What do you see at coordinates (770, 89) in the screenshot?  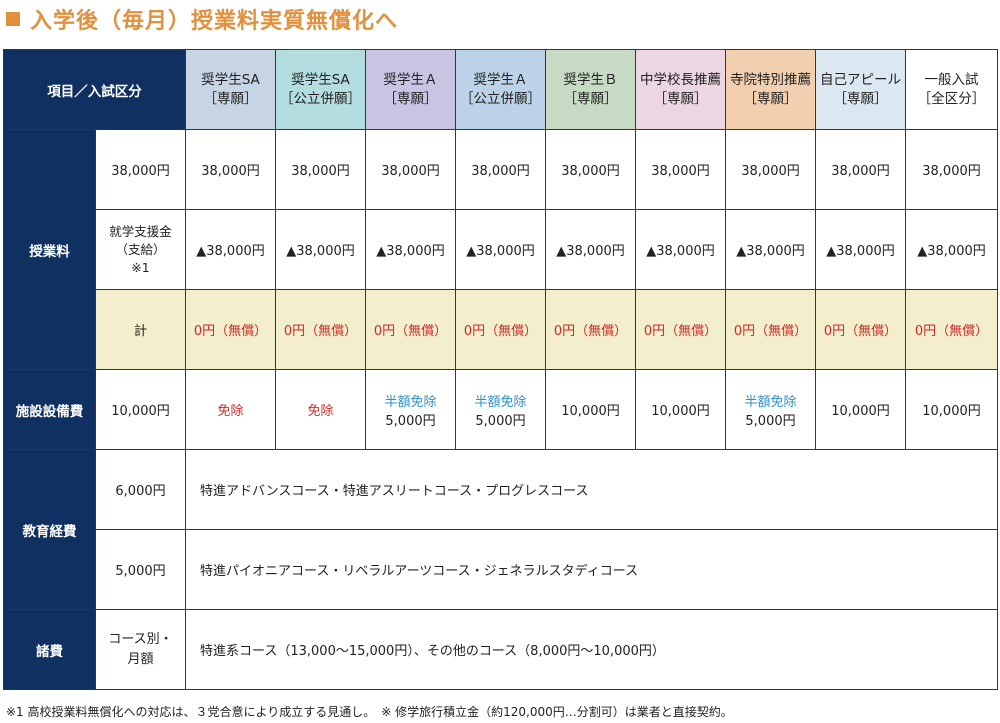 I see `header-col: 寺院特別推薦 ［専願］` at bounding box center [770, 89].